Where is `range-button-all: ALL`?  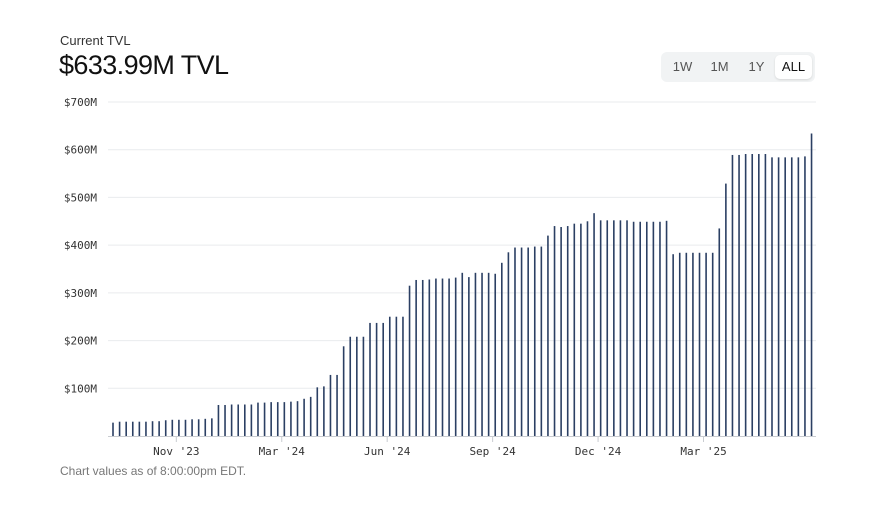 range-button-all: ALL is located at coordinates (793, 67).